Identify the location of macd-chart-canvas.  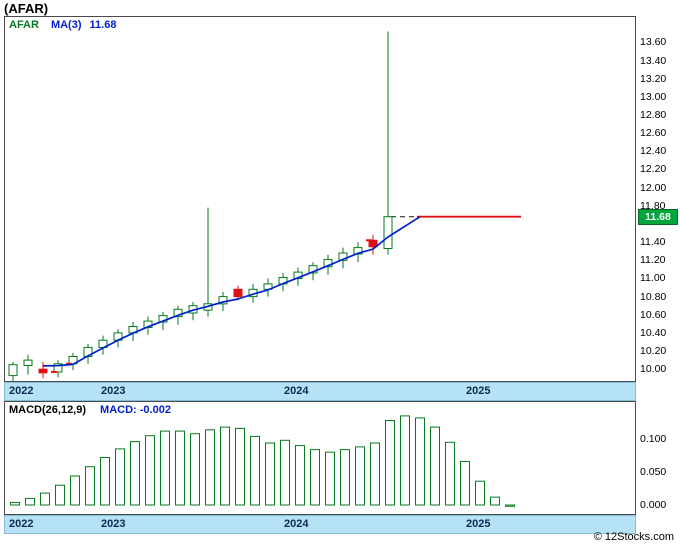
(262, 461).